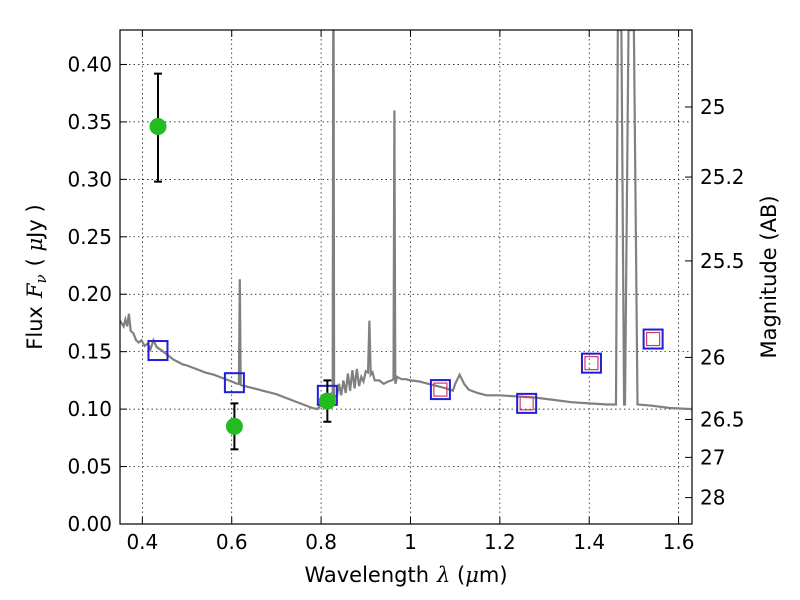 This screenshot has width=800, height=600. What do you see at coordinates (89, 64) in the screenshot?
I see `y-tick-label: 0.40` at bounding box center [89, 64].